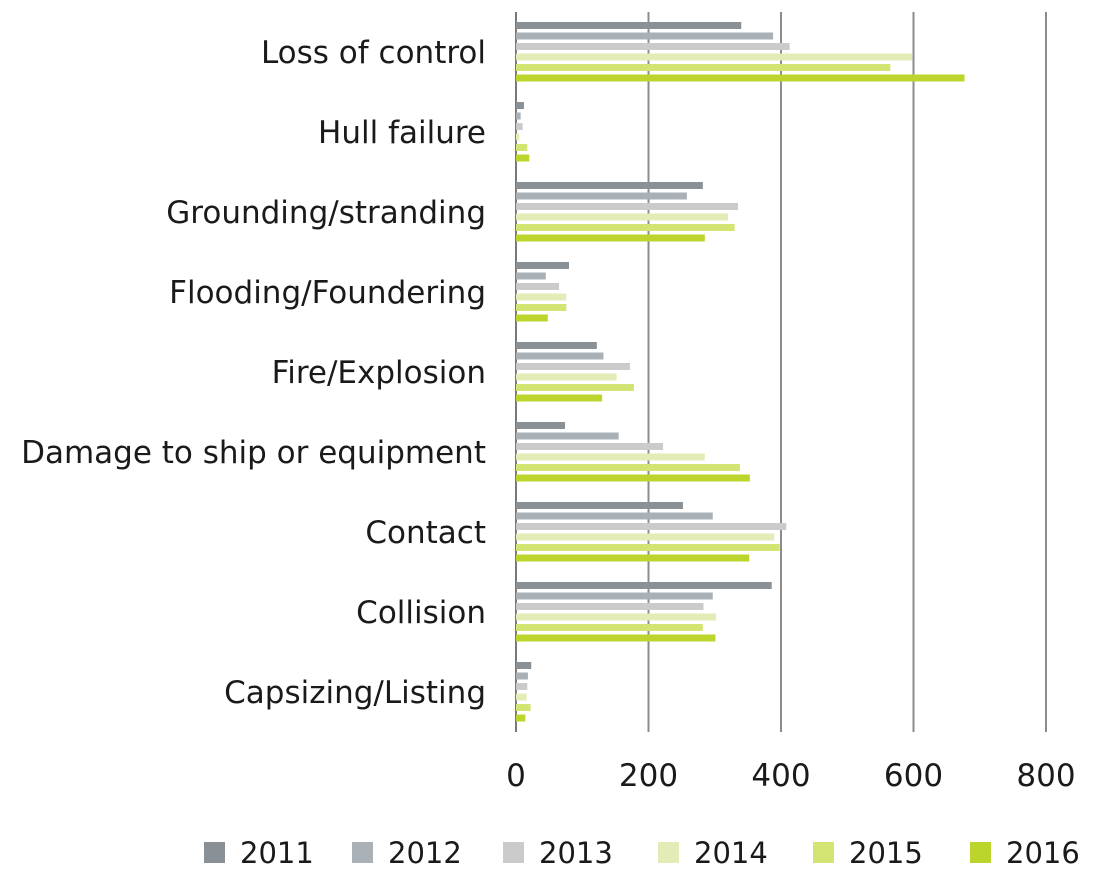  What do you see at coordinates (576, 853) in the screenshot?
I see `legend-label-2013: 2013` at bounding box center [576, 853].